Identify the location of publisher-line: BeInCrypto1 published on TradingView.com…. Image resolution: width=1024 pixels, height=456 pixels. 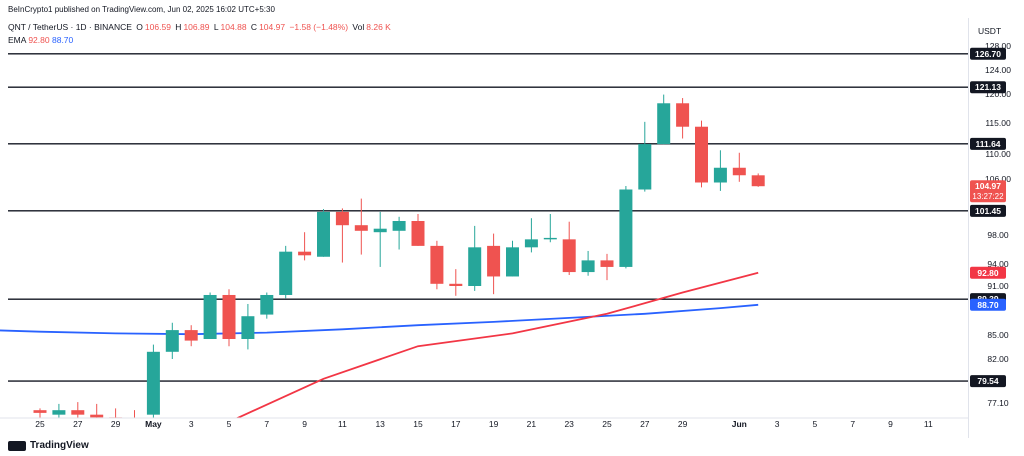
(141, 9).